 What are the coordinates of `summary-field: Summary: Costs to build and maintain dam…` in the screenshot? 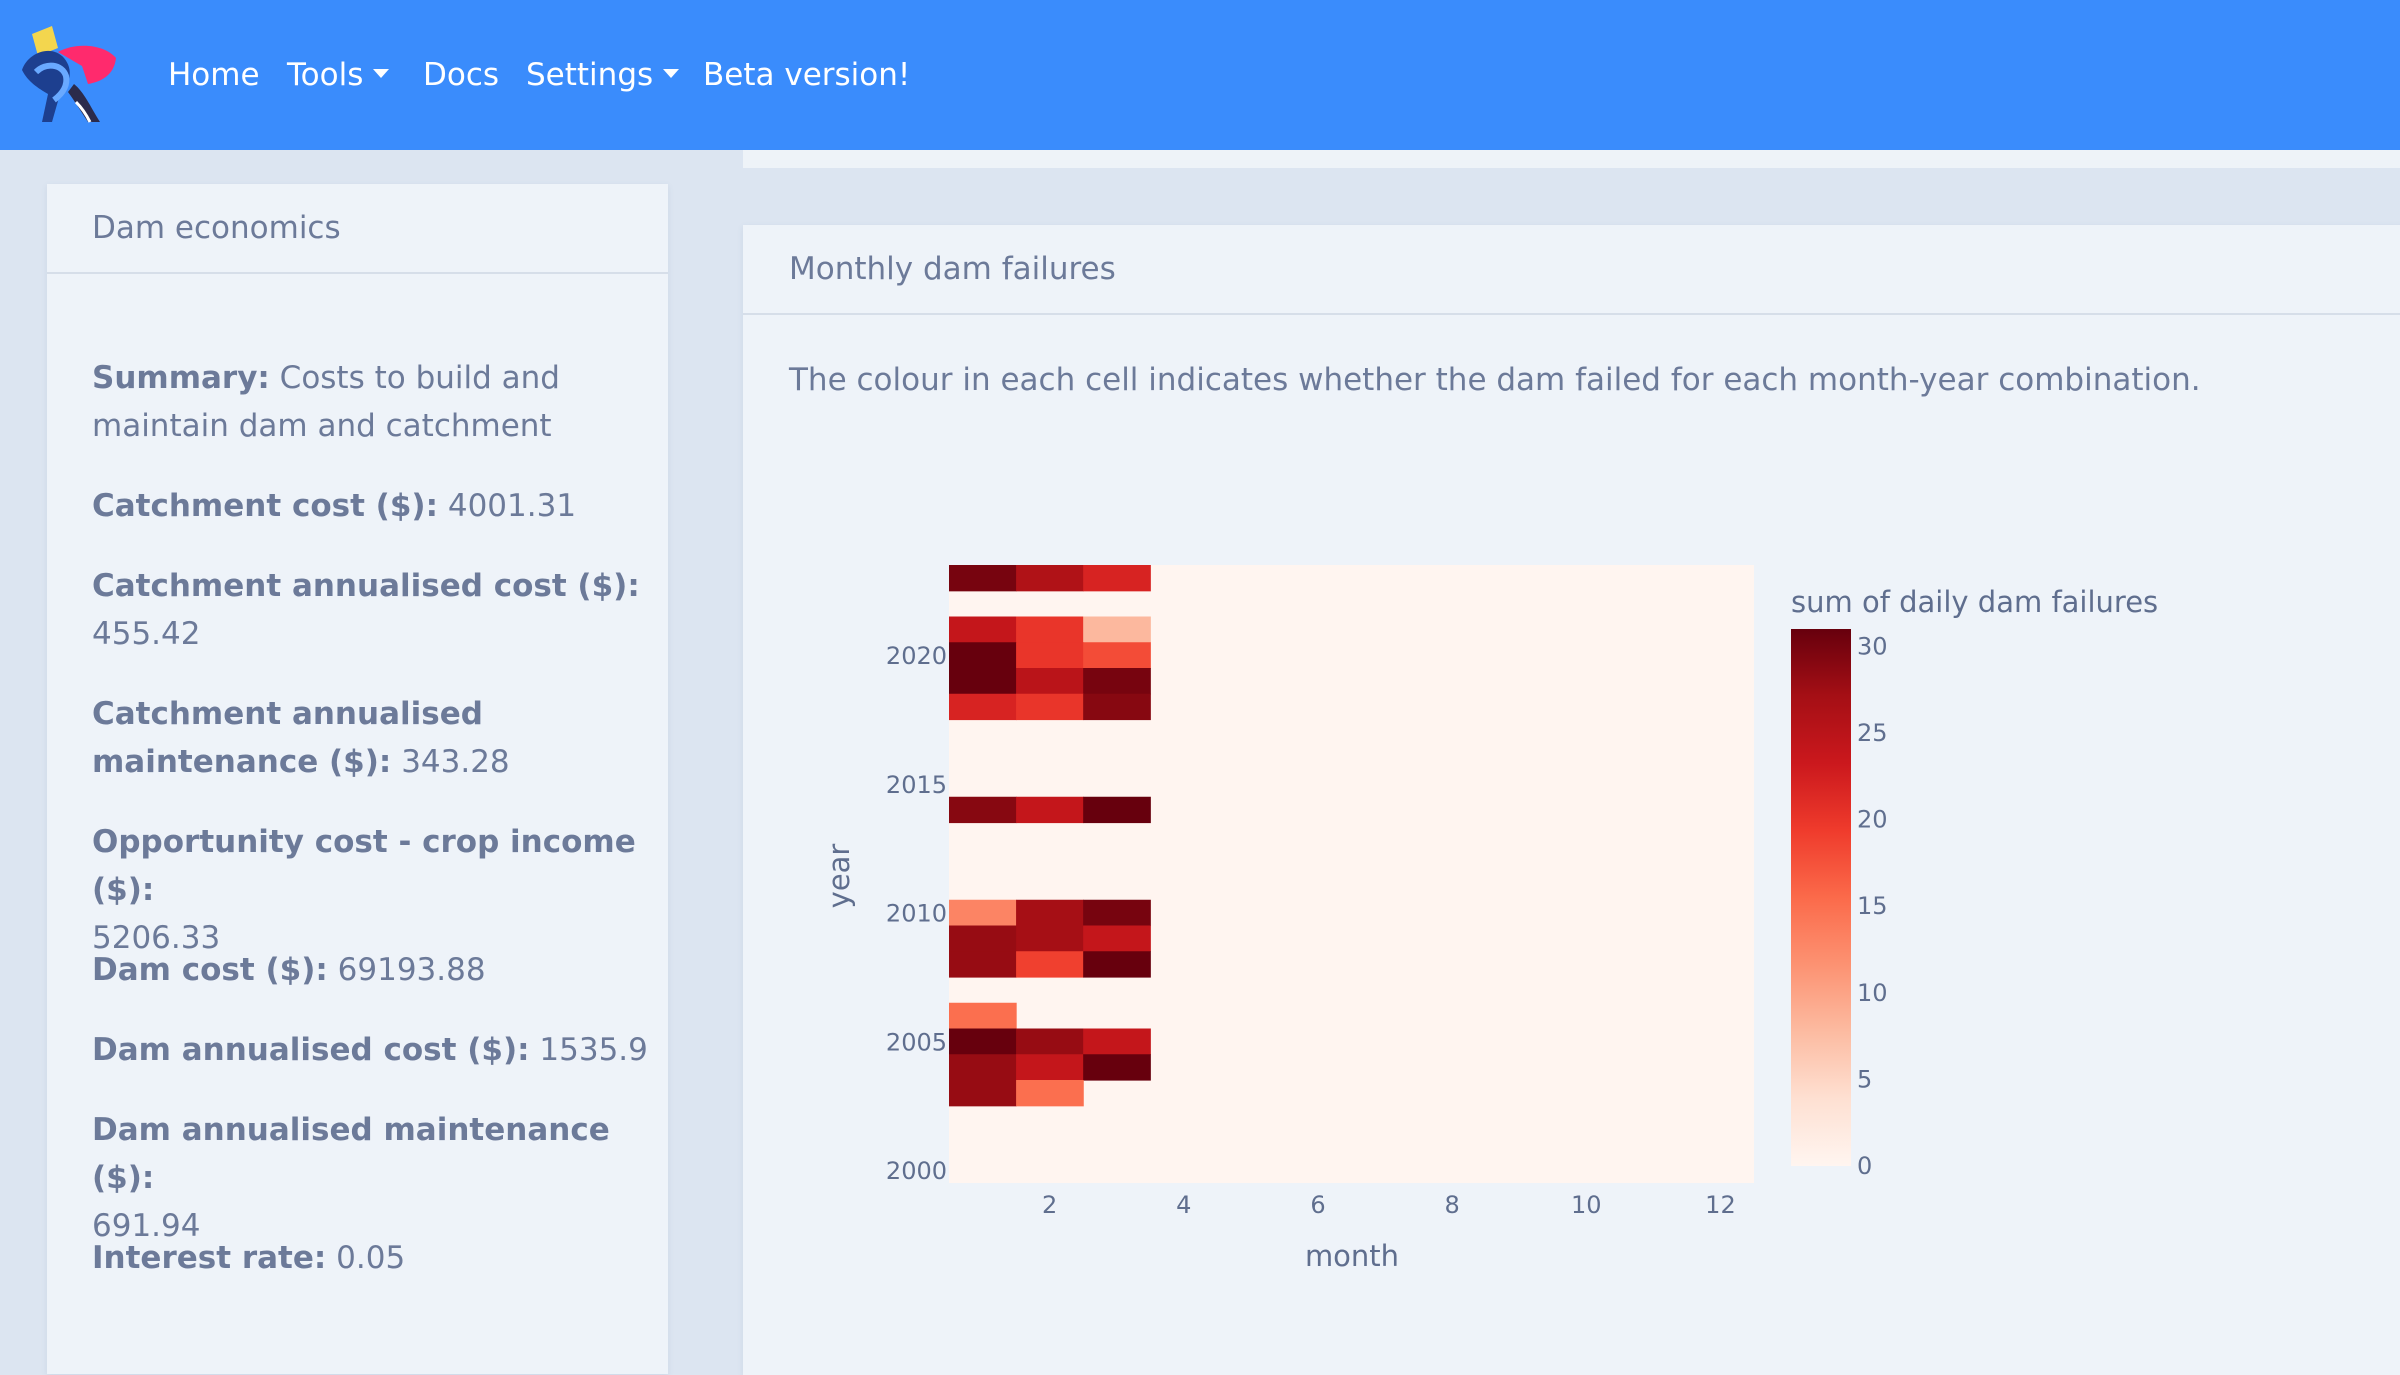 It's located at (326, 402).